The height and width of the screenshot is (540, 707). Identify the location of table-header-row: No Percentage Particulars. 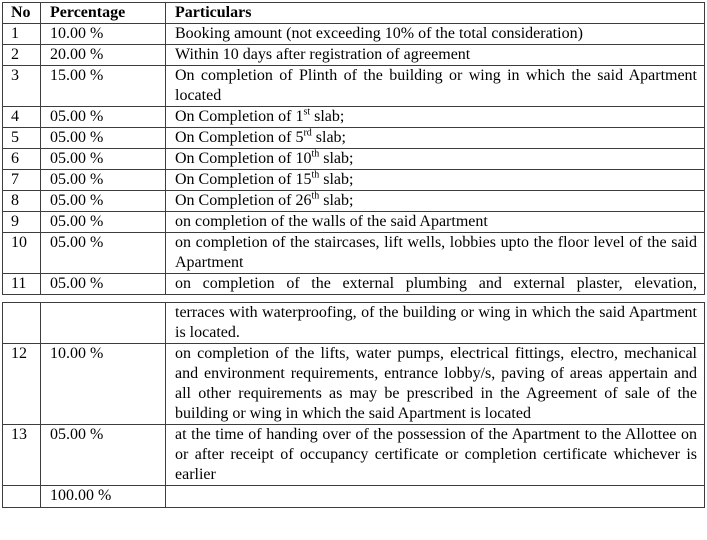
(353, 13).